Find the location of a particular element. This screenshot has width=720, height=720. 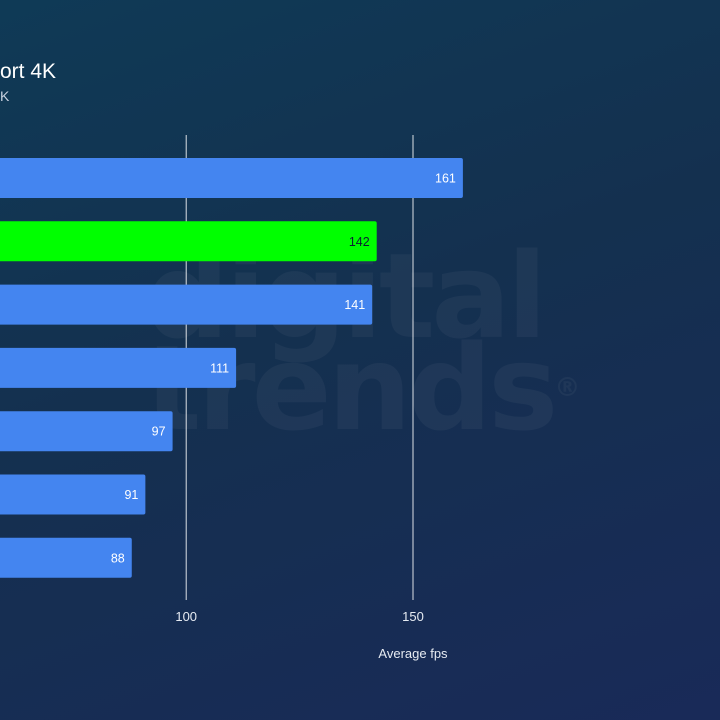

bar-value-label: 97 is located at coordinates (159, 432).